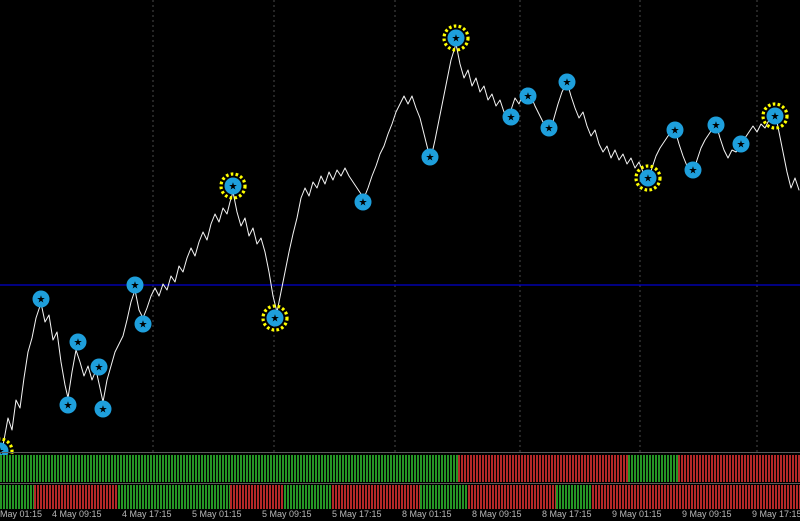  Describe the element at coordinates (357, 514) in the screenshot. I see `time-axis-label: 5 May 17:15` at that location.